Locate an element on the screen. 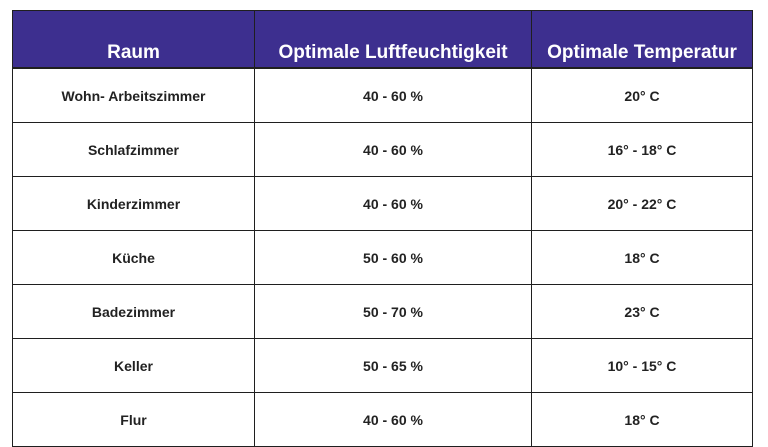 This screenshot has height=447, width=768. cell-temperature: 20° - 22° C is located at coordinates (642, 203).